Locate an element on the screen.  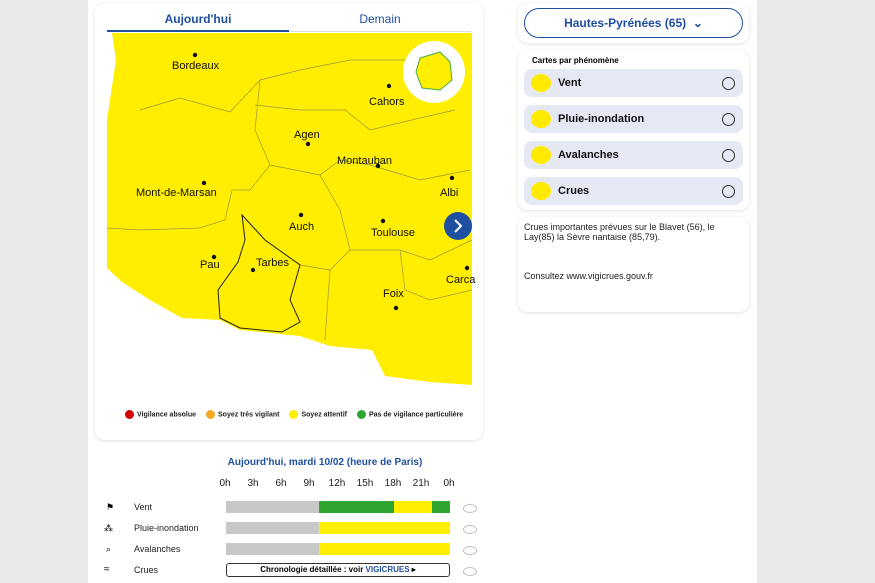
department-select: Hautes-Pyrénées (65) ⌄ is located at coordinates (633, 23).